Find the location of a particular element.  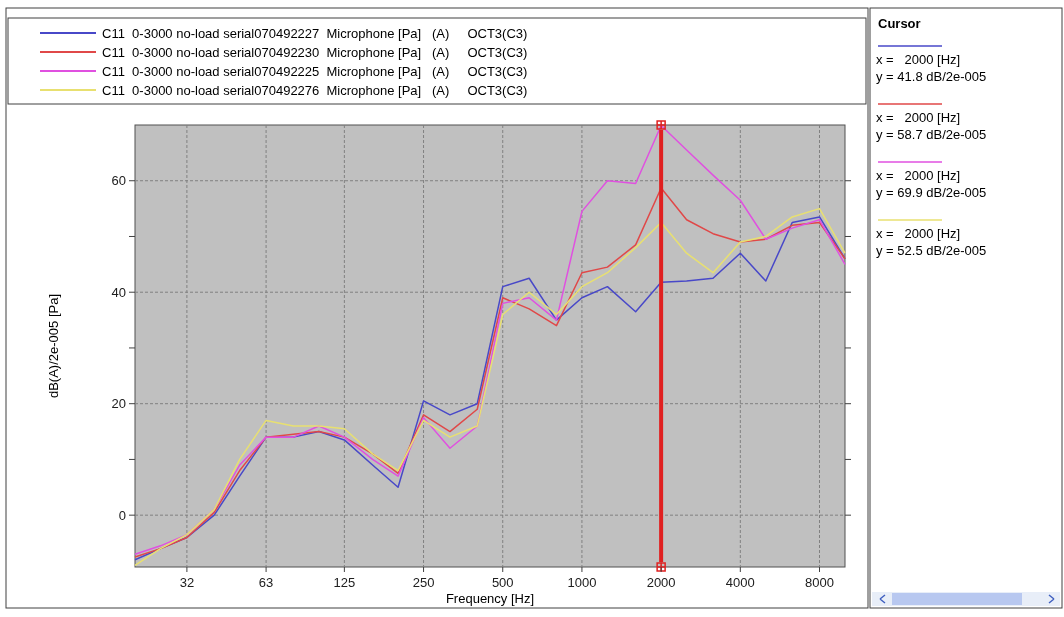

text: y = 58.7 dB/2e-005 is located at coordinates (931, 134).